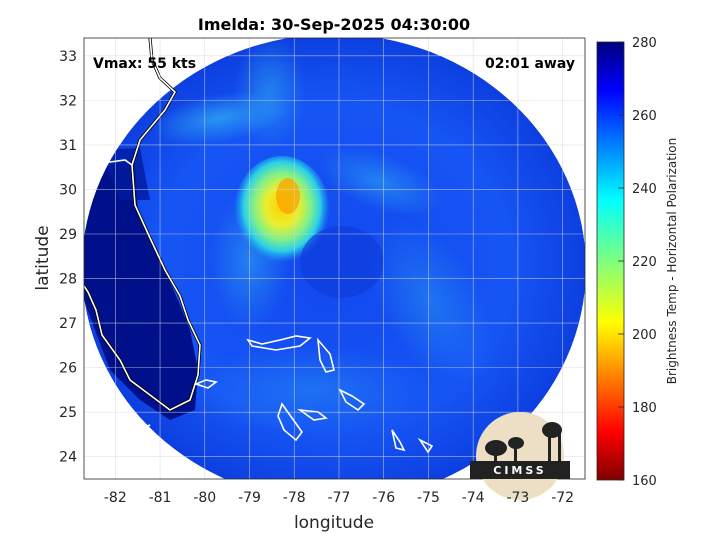  I want to click on colorbar-tick-label: 200, so click(644, 335).